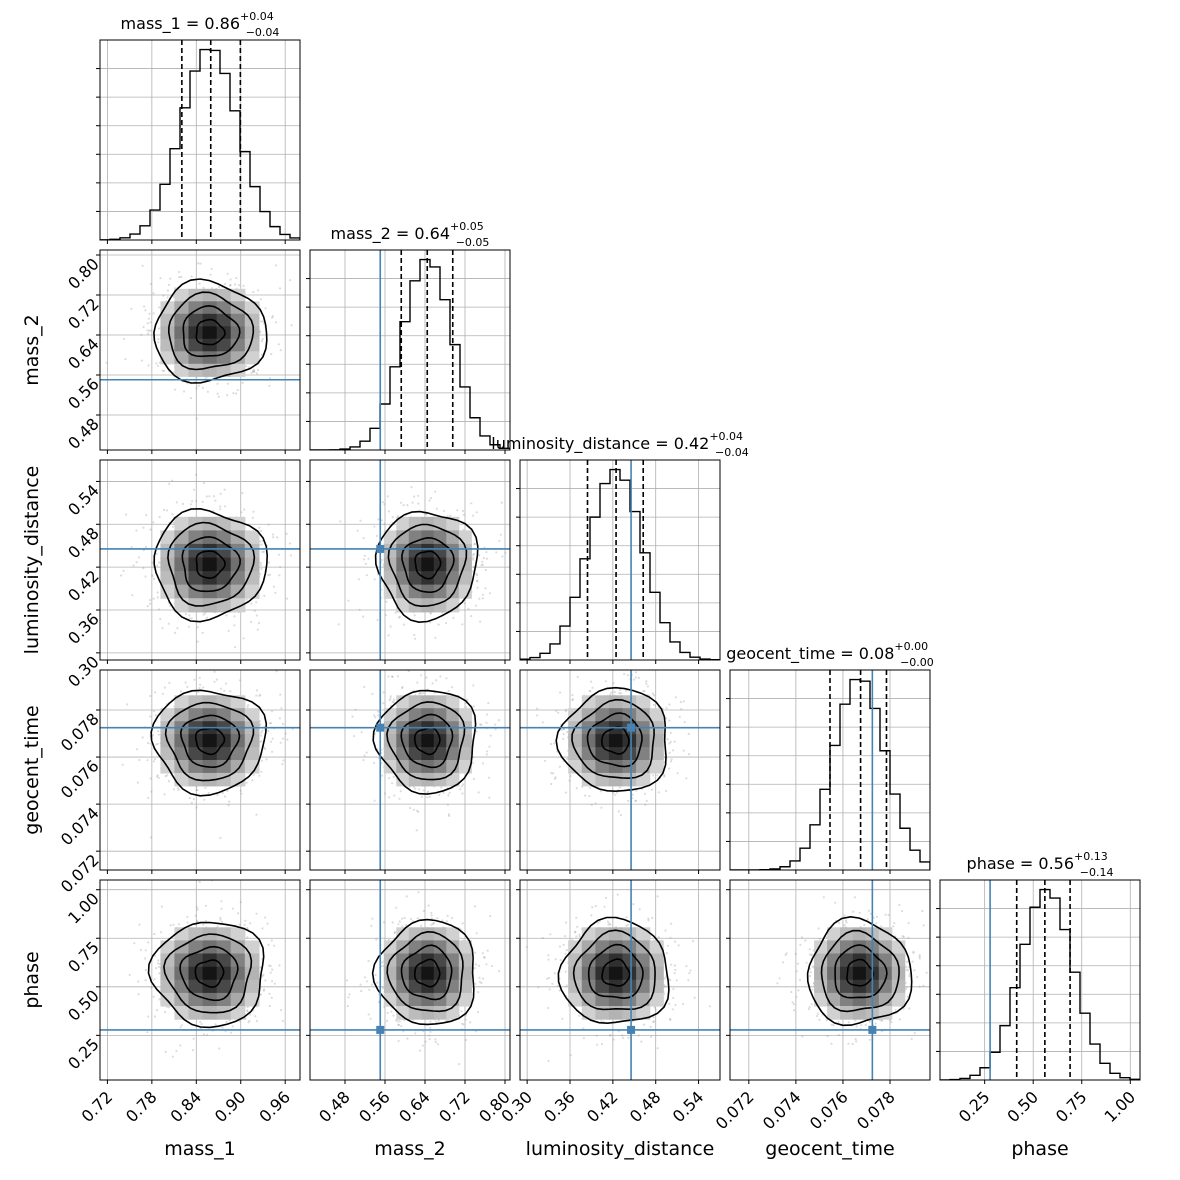  What do you see at coordinates (83, 500) in the screenshot?
I see `y-tick-label: 0.54` at bounding box center [83, 500].